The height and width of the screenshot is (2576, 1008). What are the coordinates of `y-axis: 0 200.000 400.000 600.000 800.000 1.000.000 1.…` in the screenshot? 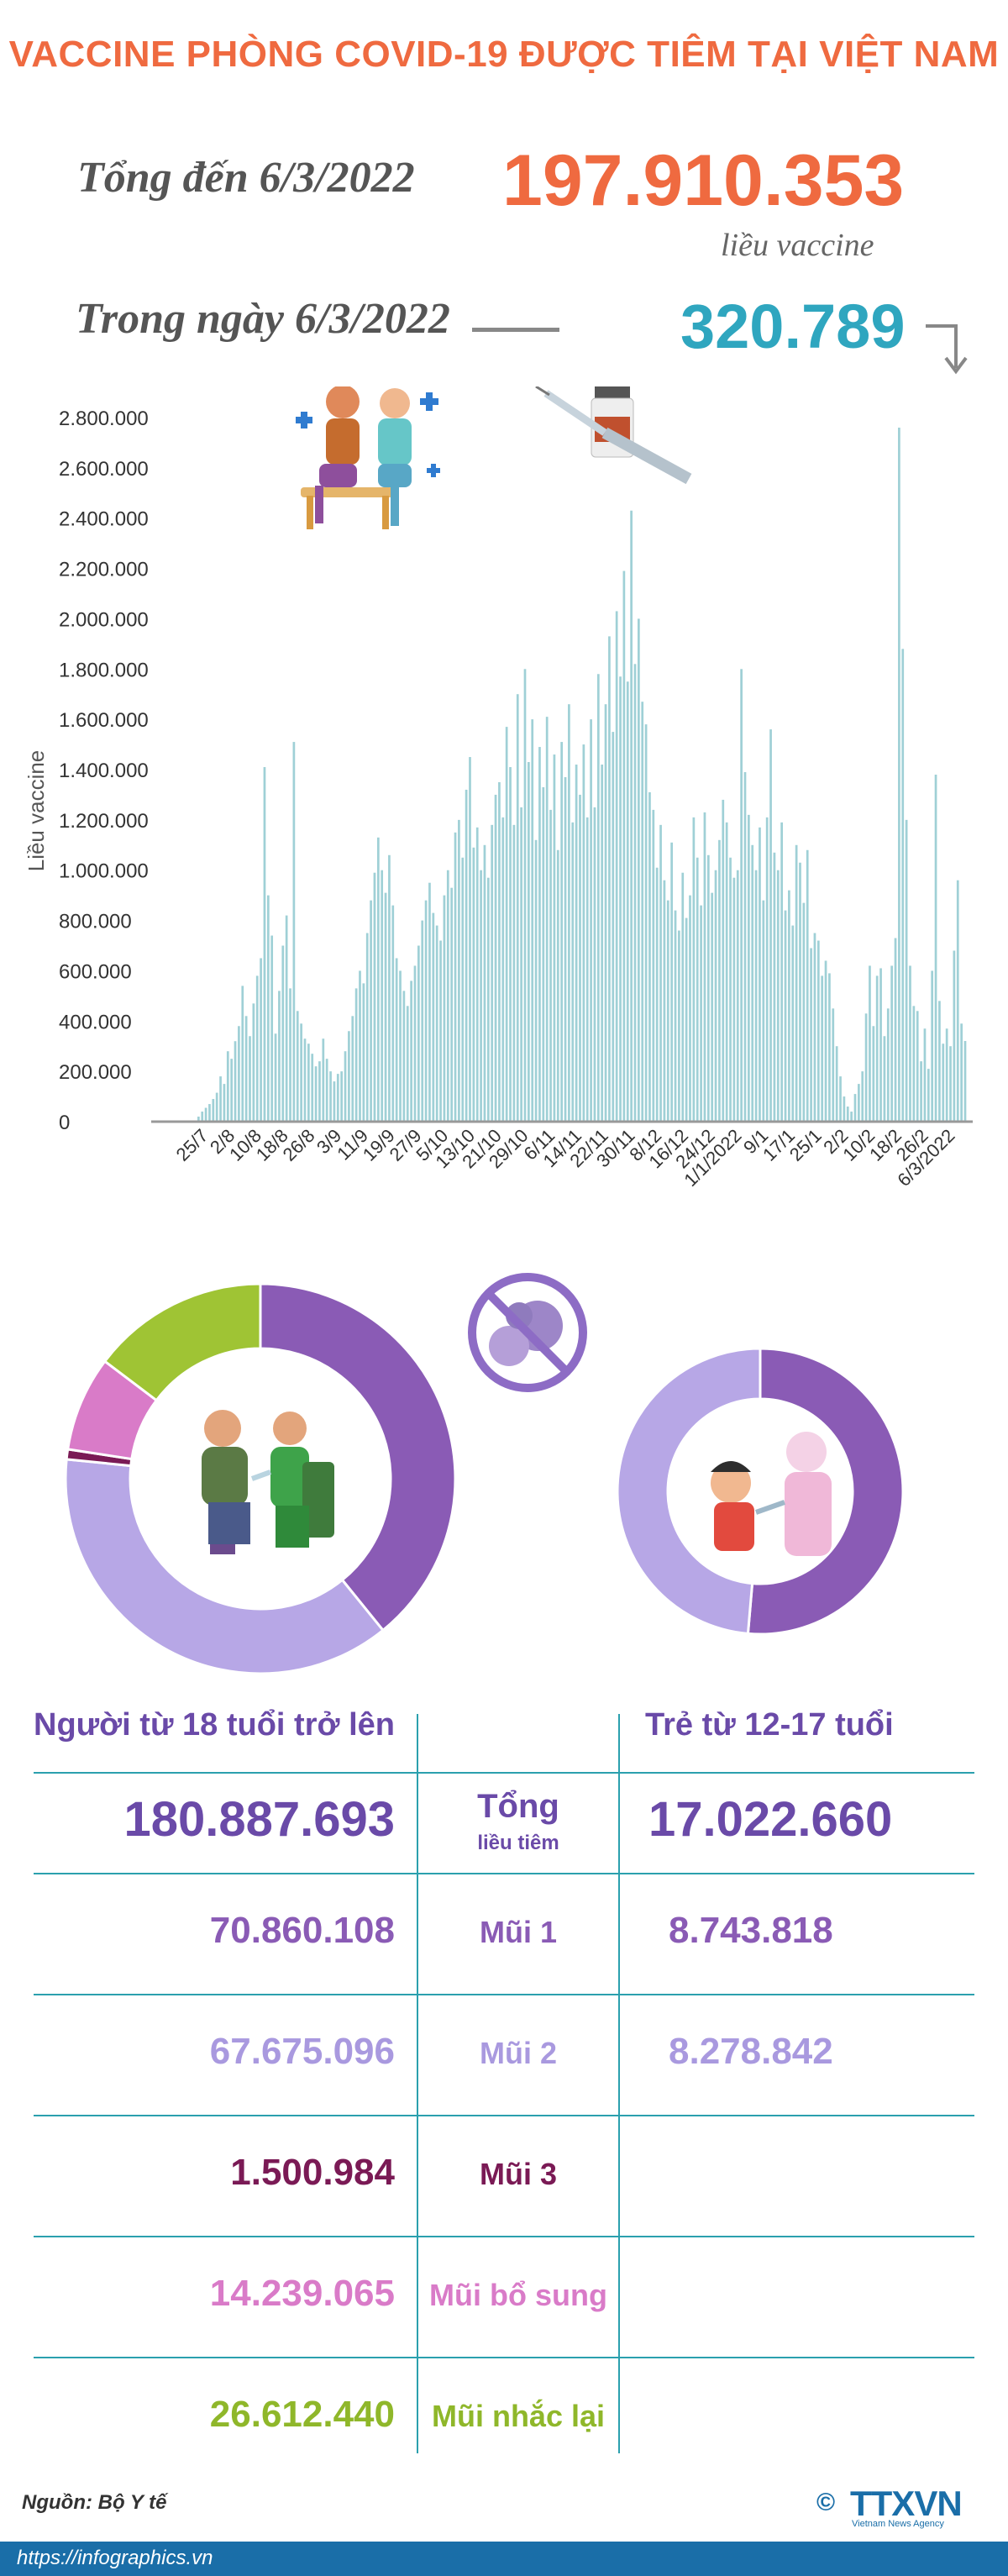 It's located at (104, 770).